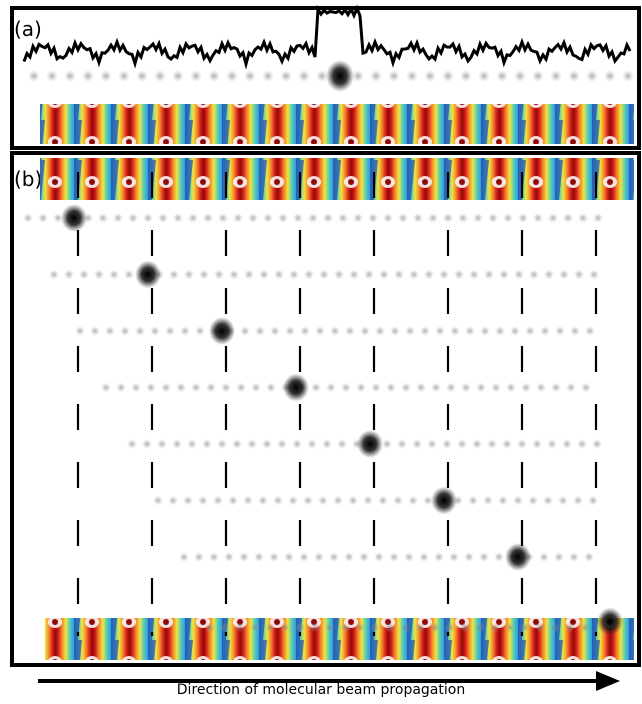 The image size is (642, 704). Describe the element at coordinates (28, 29) in the screenshot. I see `panel-a-label: (a)` at that location.